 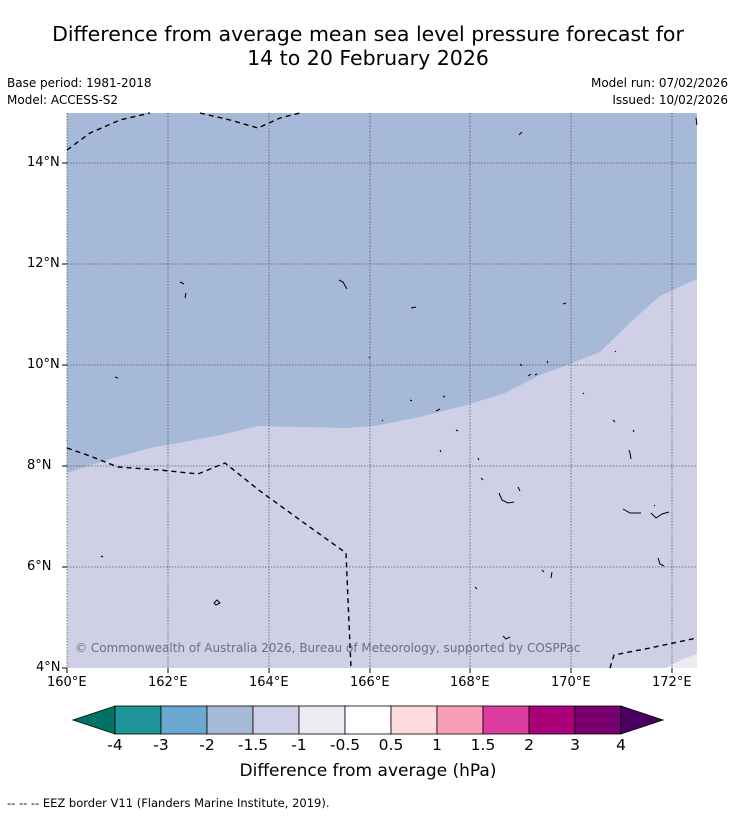 I want to click on lon-tick-172: 172°E, so click(x=672, y=682).